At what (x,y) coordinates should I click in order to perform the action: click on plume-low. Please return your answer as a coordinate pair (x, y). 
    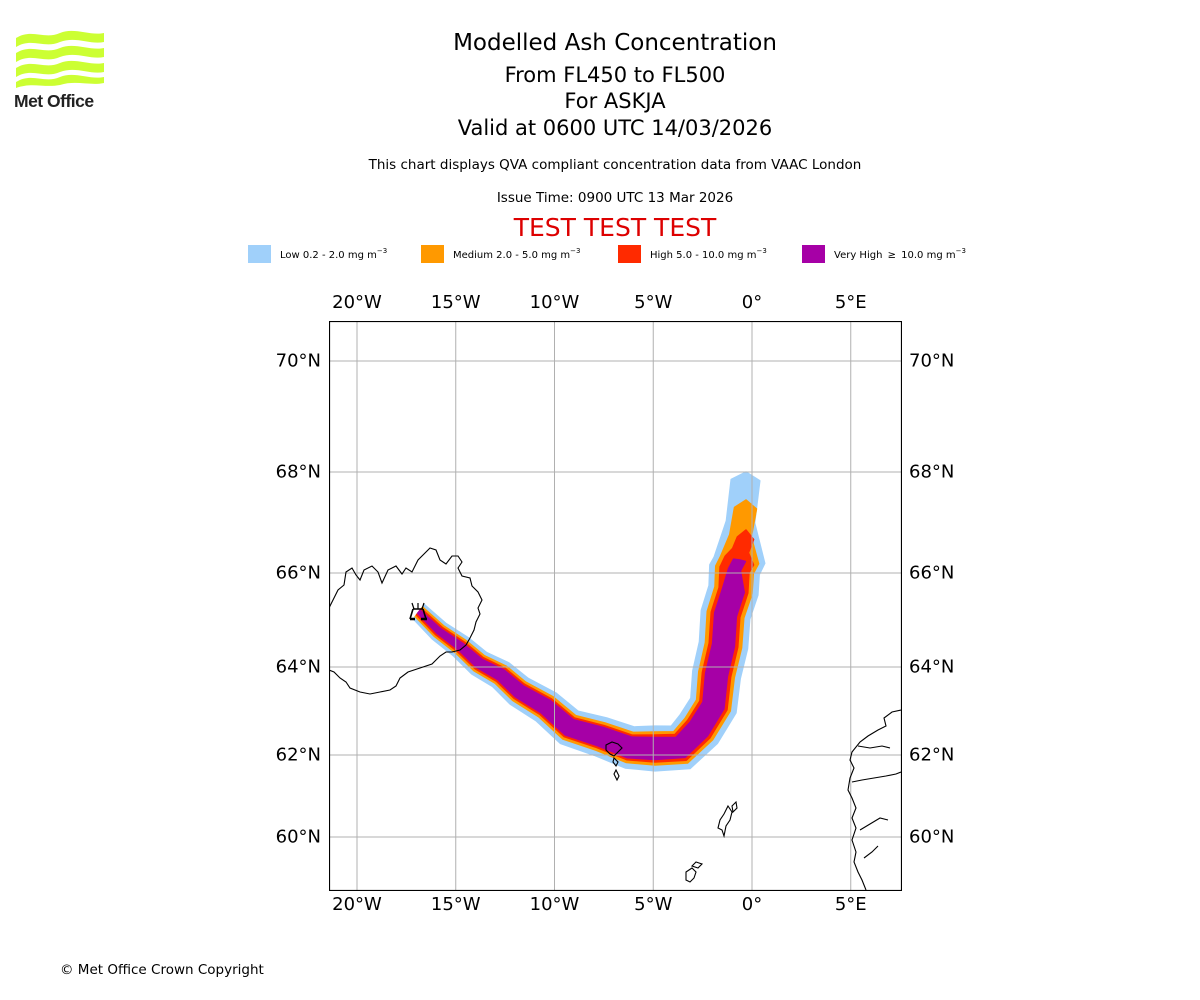
    Looking at the image, I should click on (589, 621).